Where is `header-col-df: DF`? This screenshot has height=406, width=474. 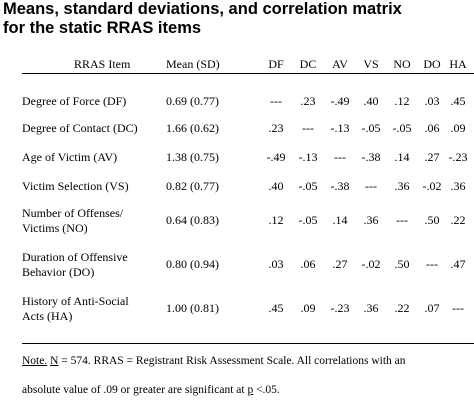
header-col-df: DF is located at coordinates (276, 64).